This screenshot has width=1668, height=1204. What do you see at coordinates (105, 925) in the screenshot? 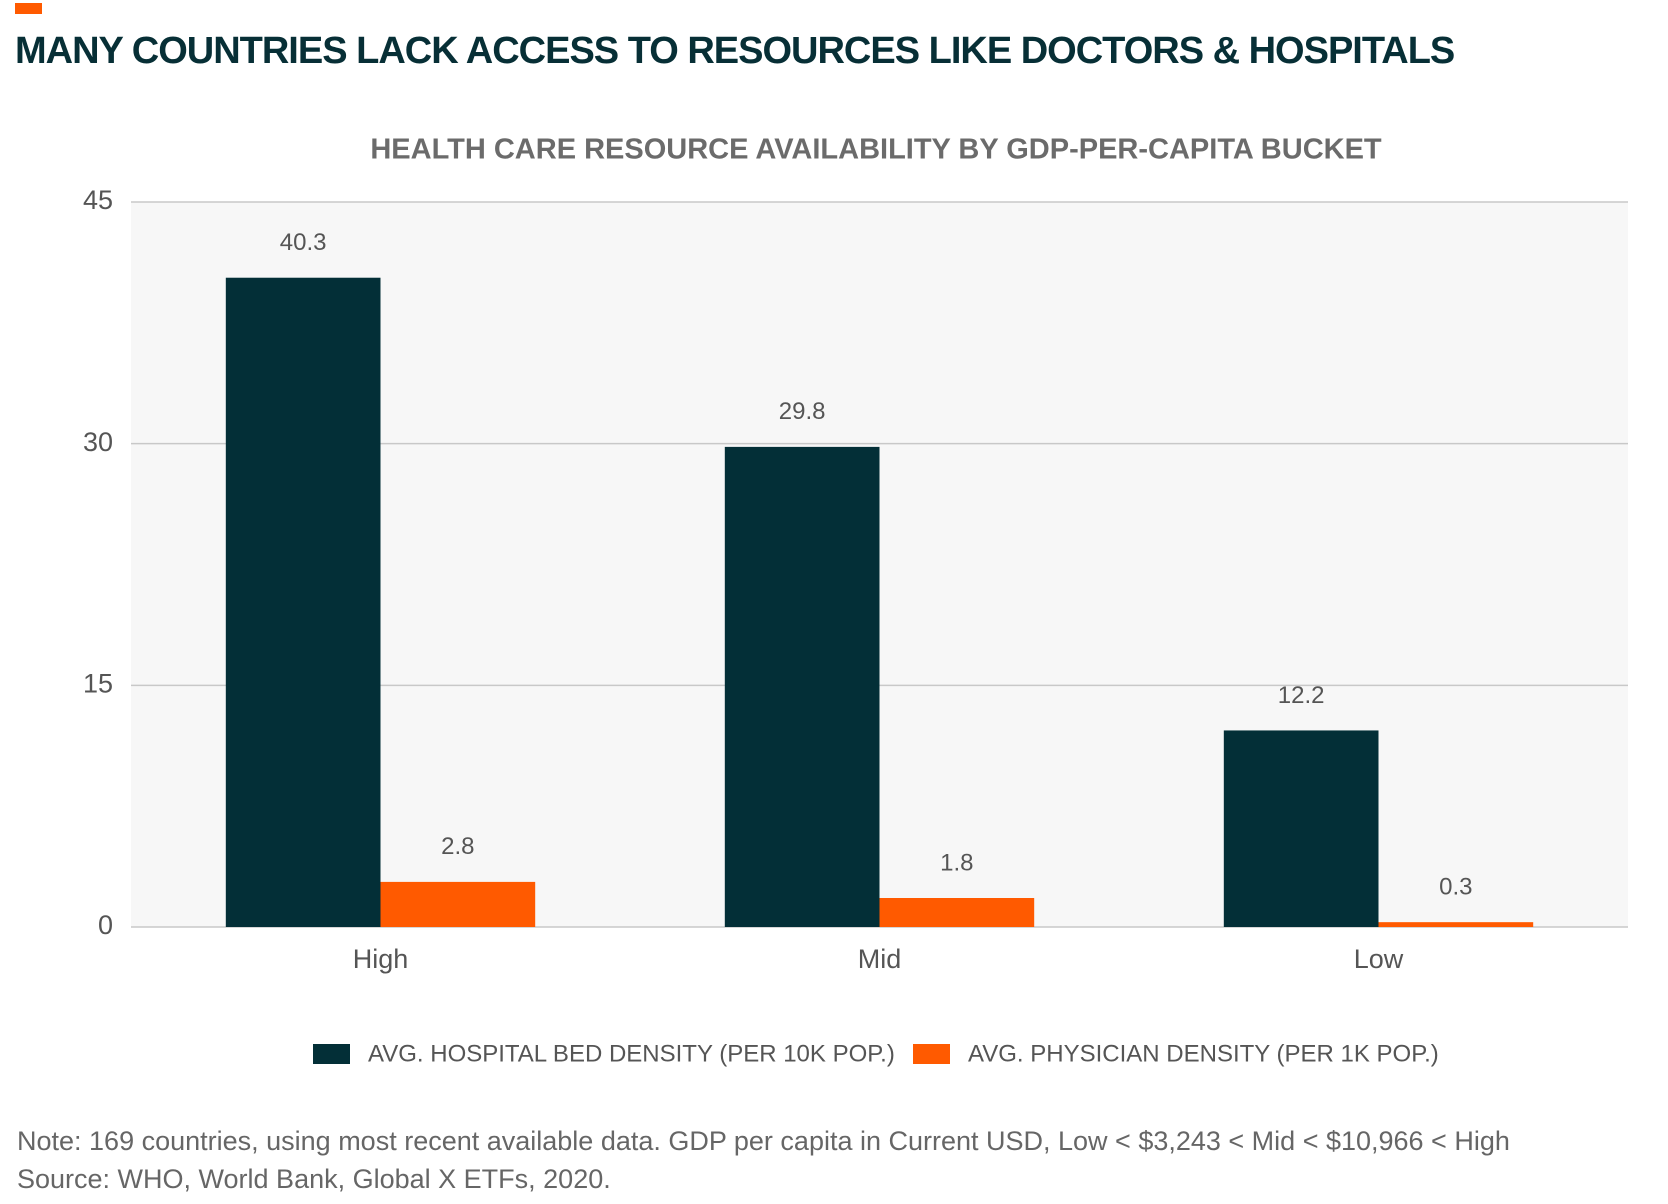
I see `y-tick-label: 0` at bounding box center [105, 925].